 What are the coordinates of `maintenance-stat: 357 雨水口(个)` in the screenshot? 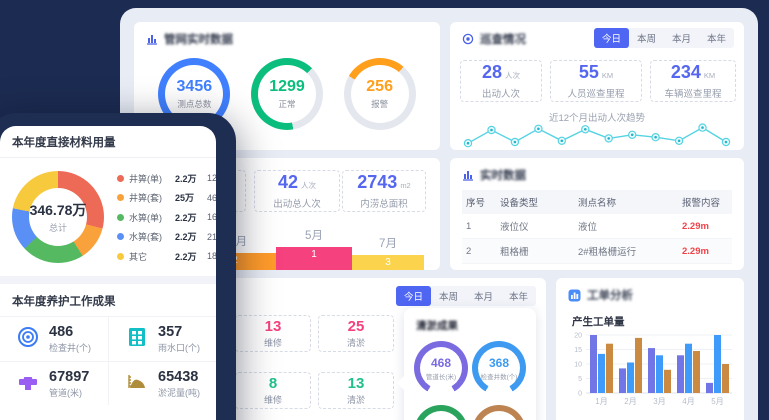 It's located at (162, 339).